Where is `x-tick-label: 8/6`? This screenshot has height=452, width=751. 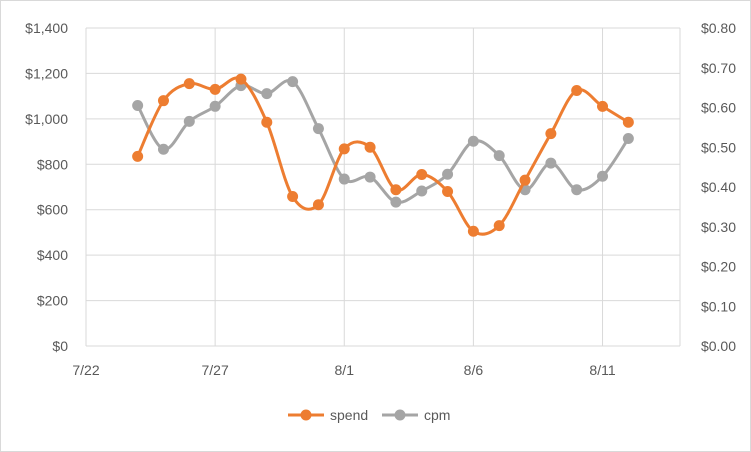 x-tick-label: 8/6 is located at coordinates (474, 370).